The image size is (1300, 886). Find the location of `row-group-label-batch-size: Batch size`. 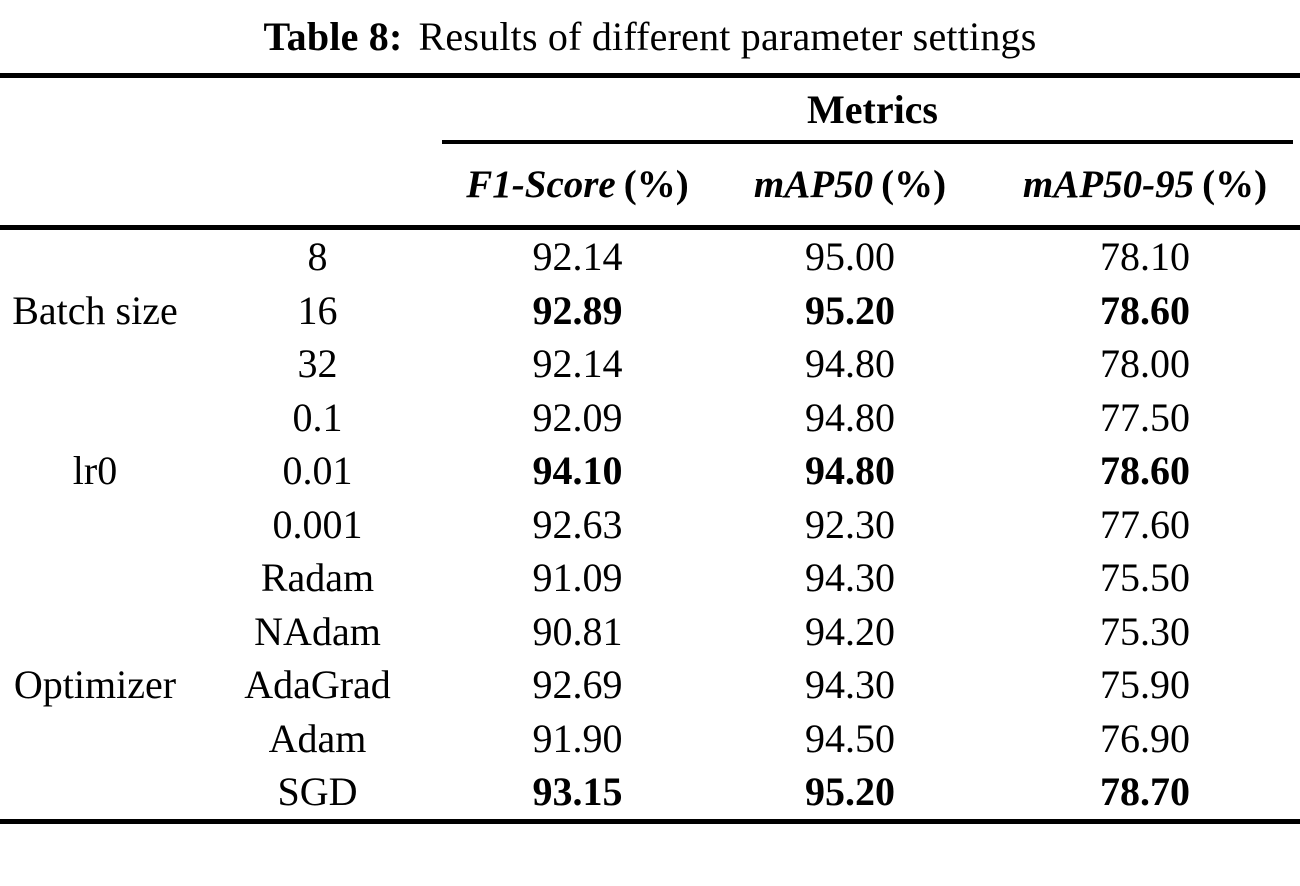

row-group-label-batch-size: Batch size is located at coordinates (95, 310).